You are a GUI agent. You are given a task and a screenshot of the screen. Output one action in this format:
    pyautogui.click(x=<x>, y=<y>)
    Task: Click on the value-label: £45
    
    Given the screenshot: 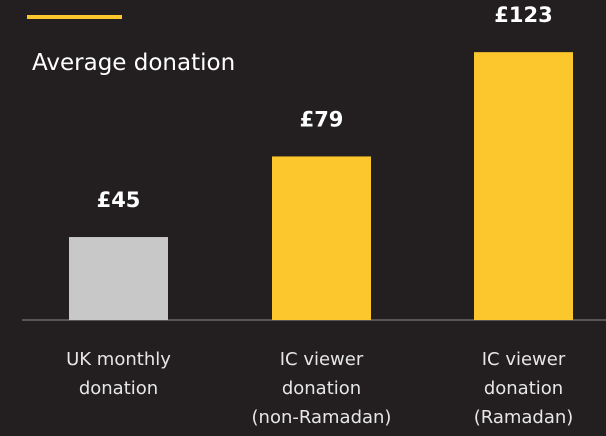 What is the action you would take?
    pyautogui.click(x=119, y=200)
    